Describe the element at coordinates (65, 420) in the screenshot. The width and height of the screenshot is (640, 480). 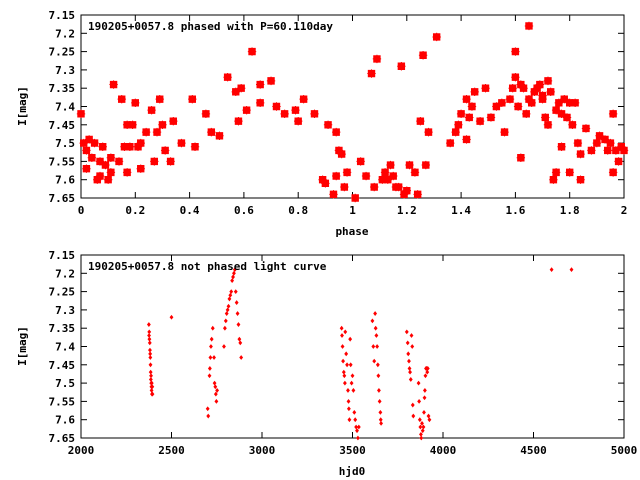
I see `y-tick-label: 7.6` at that location.